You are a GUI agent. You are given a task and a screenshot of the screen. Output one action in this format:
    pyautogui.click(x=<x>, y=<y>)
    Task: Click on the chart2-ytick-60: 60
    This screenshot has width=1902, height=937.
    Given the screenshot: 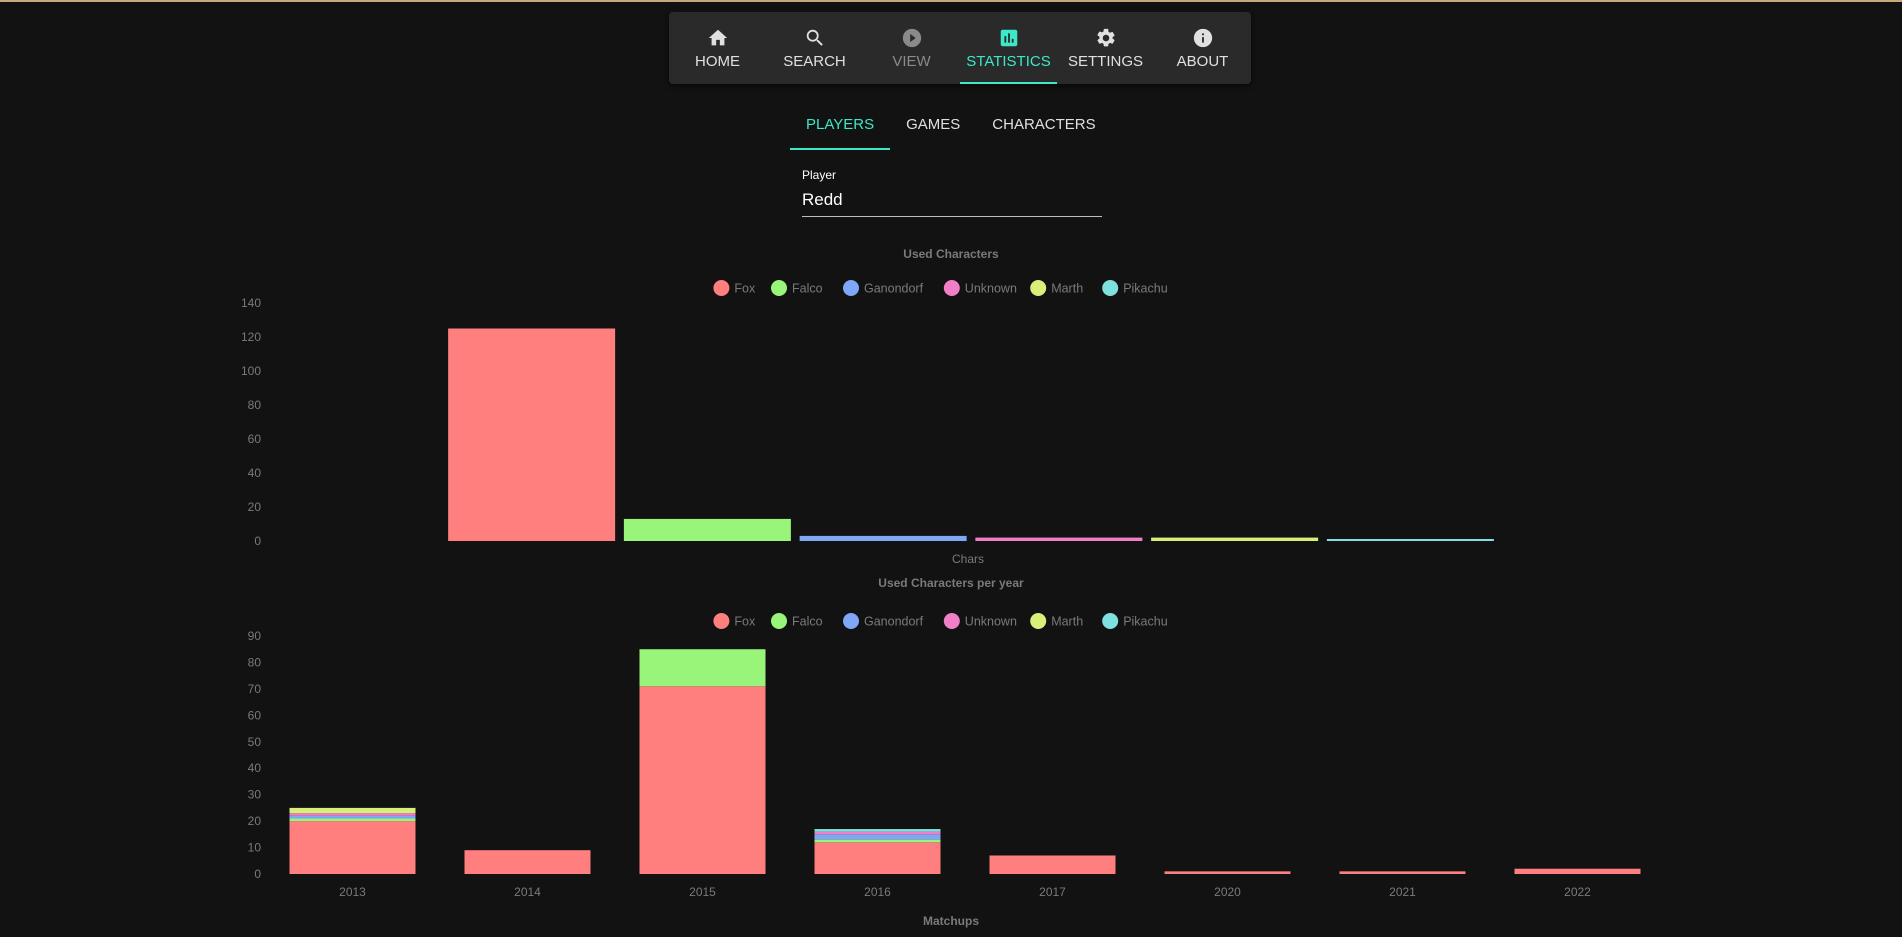 What is the action you would take?
    pyautogui.click(x=255, y=715)
    